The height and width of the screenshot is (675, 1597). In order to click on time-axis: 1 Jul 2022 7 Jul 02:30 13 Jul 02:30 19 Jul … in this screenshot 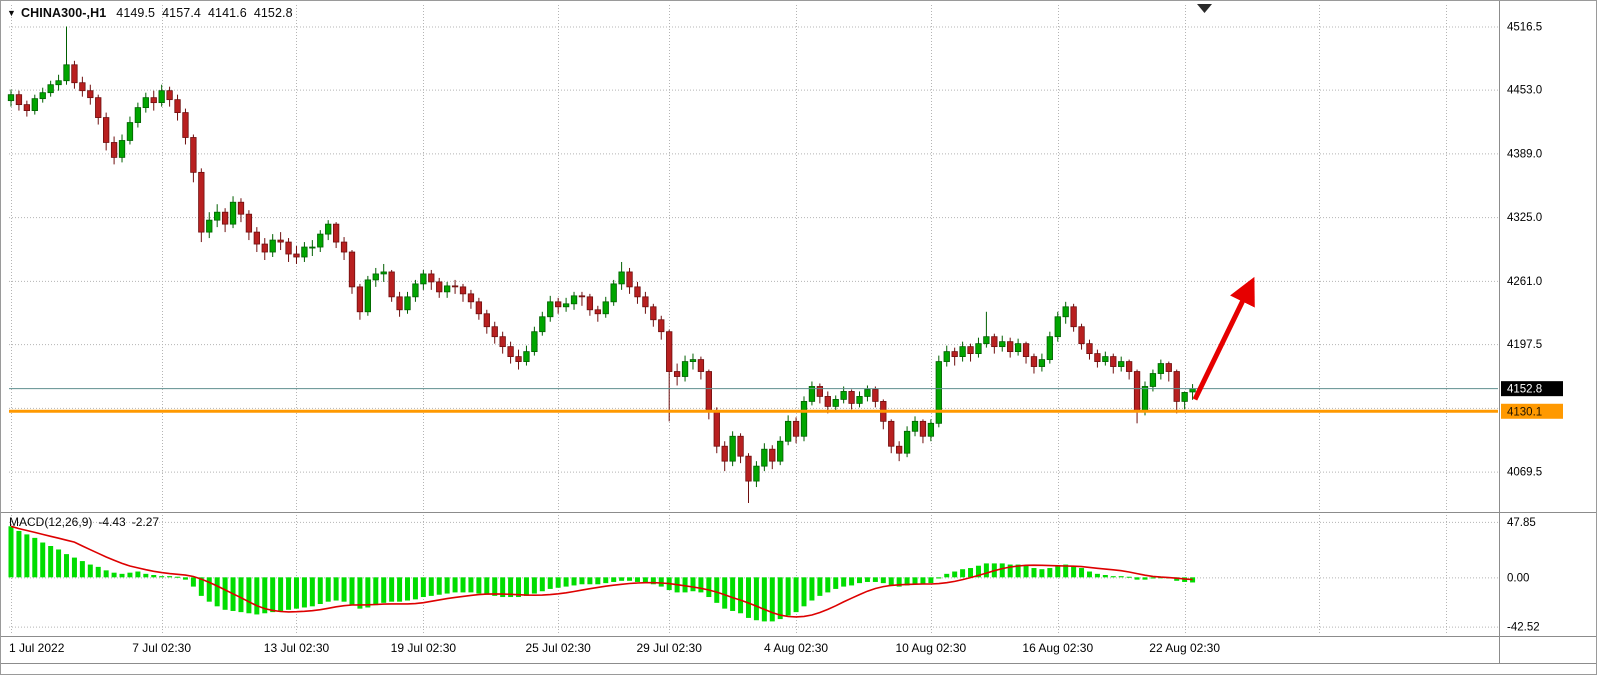, I will do `click(614, 648)`.